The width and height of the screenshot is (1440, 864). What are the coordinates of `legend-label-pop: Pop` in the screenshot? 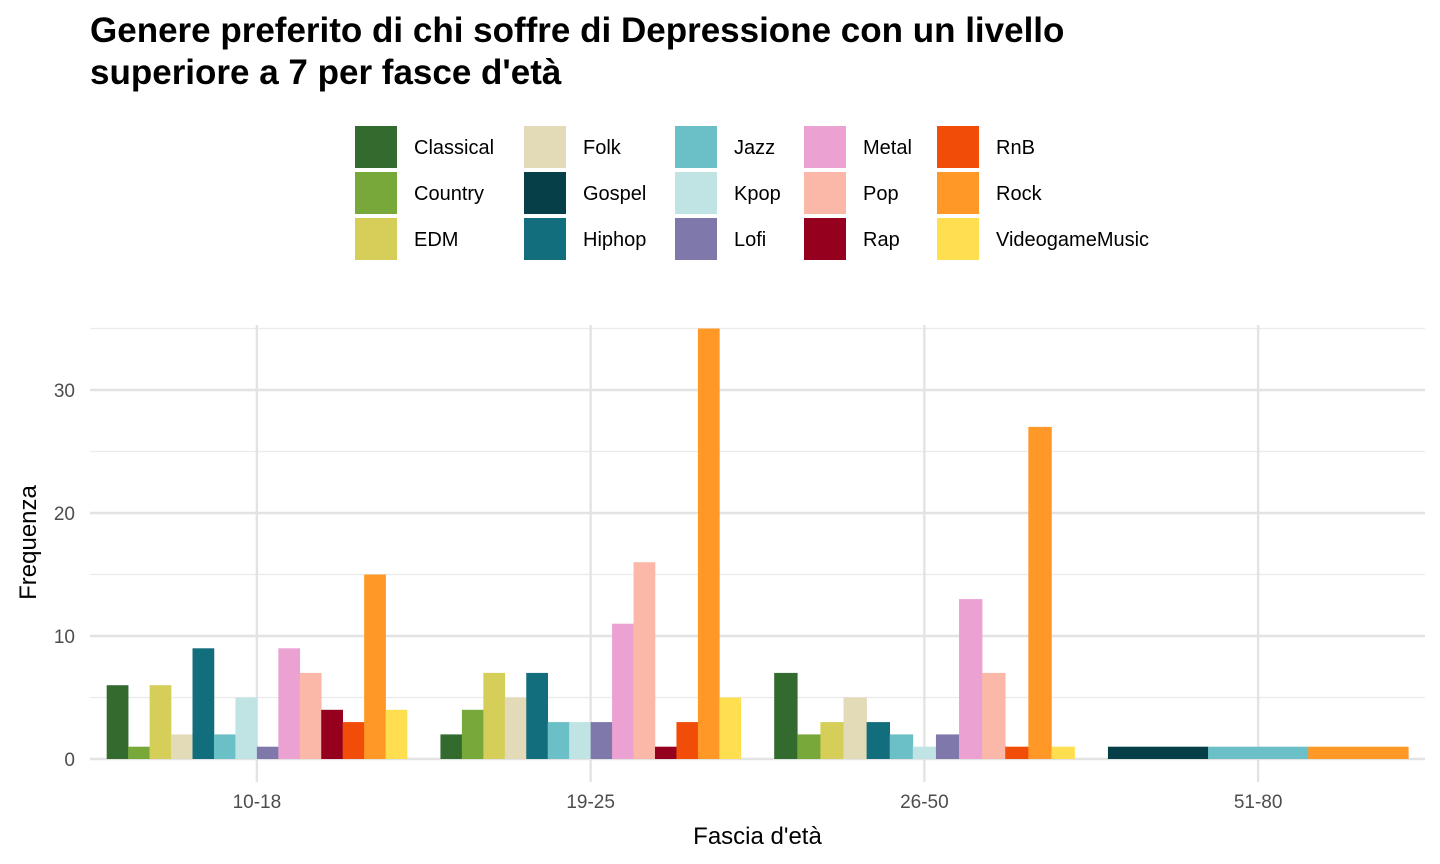 It's located at (881, 194).